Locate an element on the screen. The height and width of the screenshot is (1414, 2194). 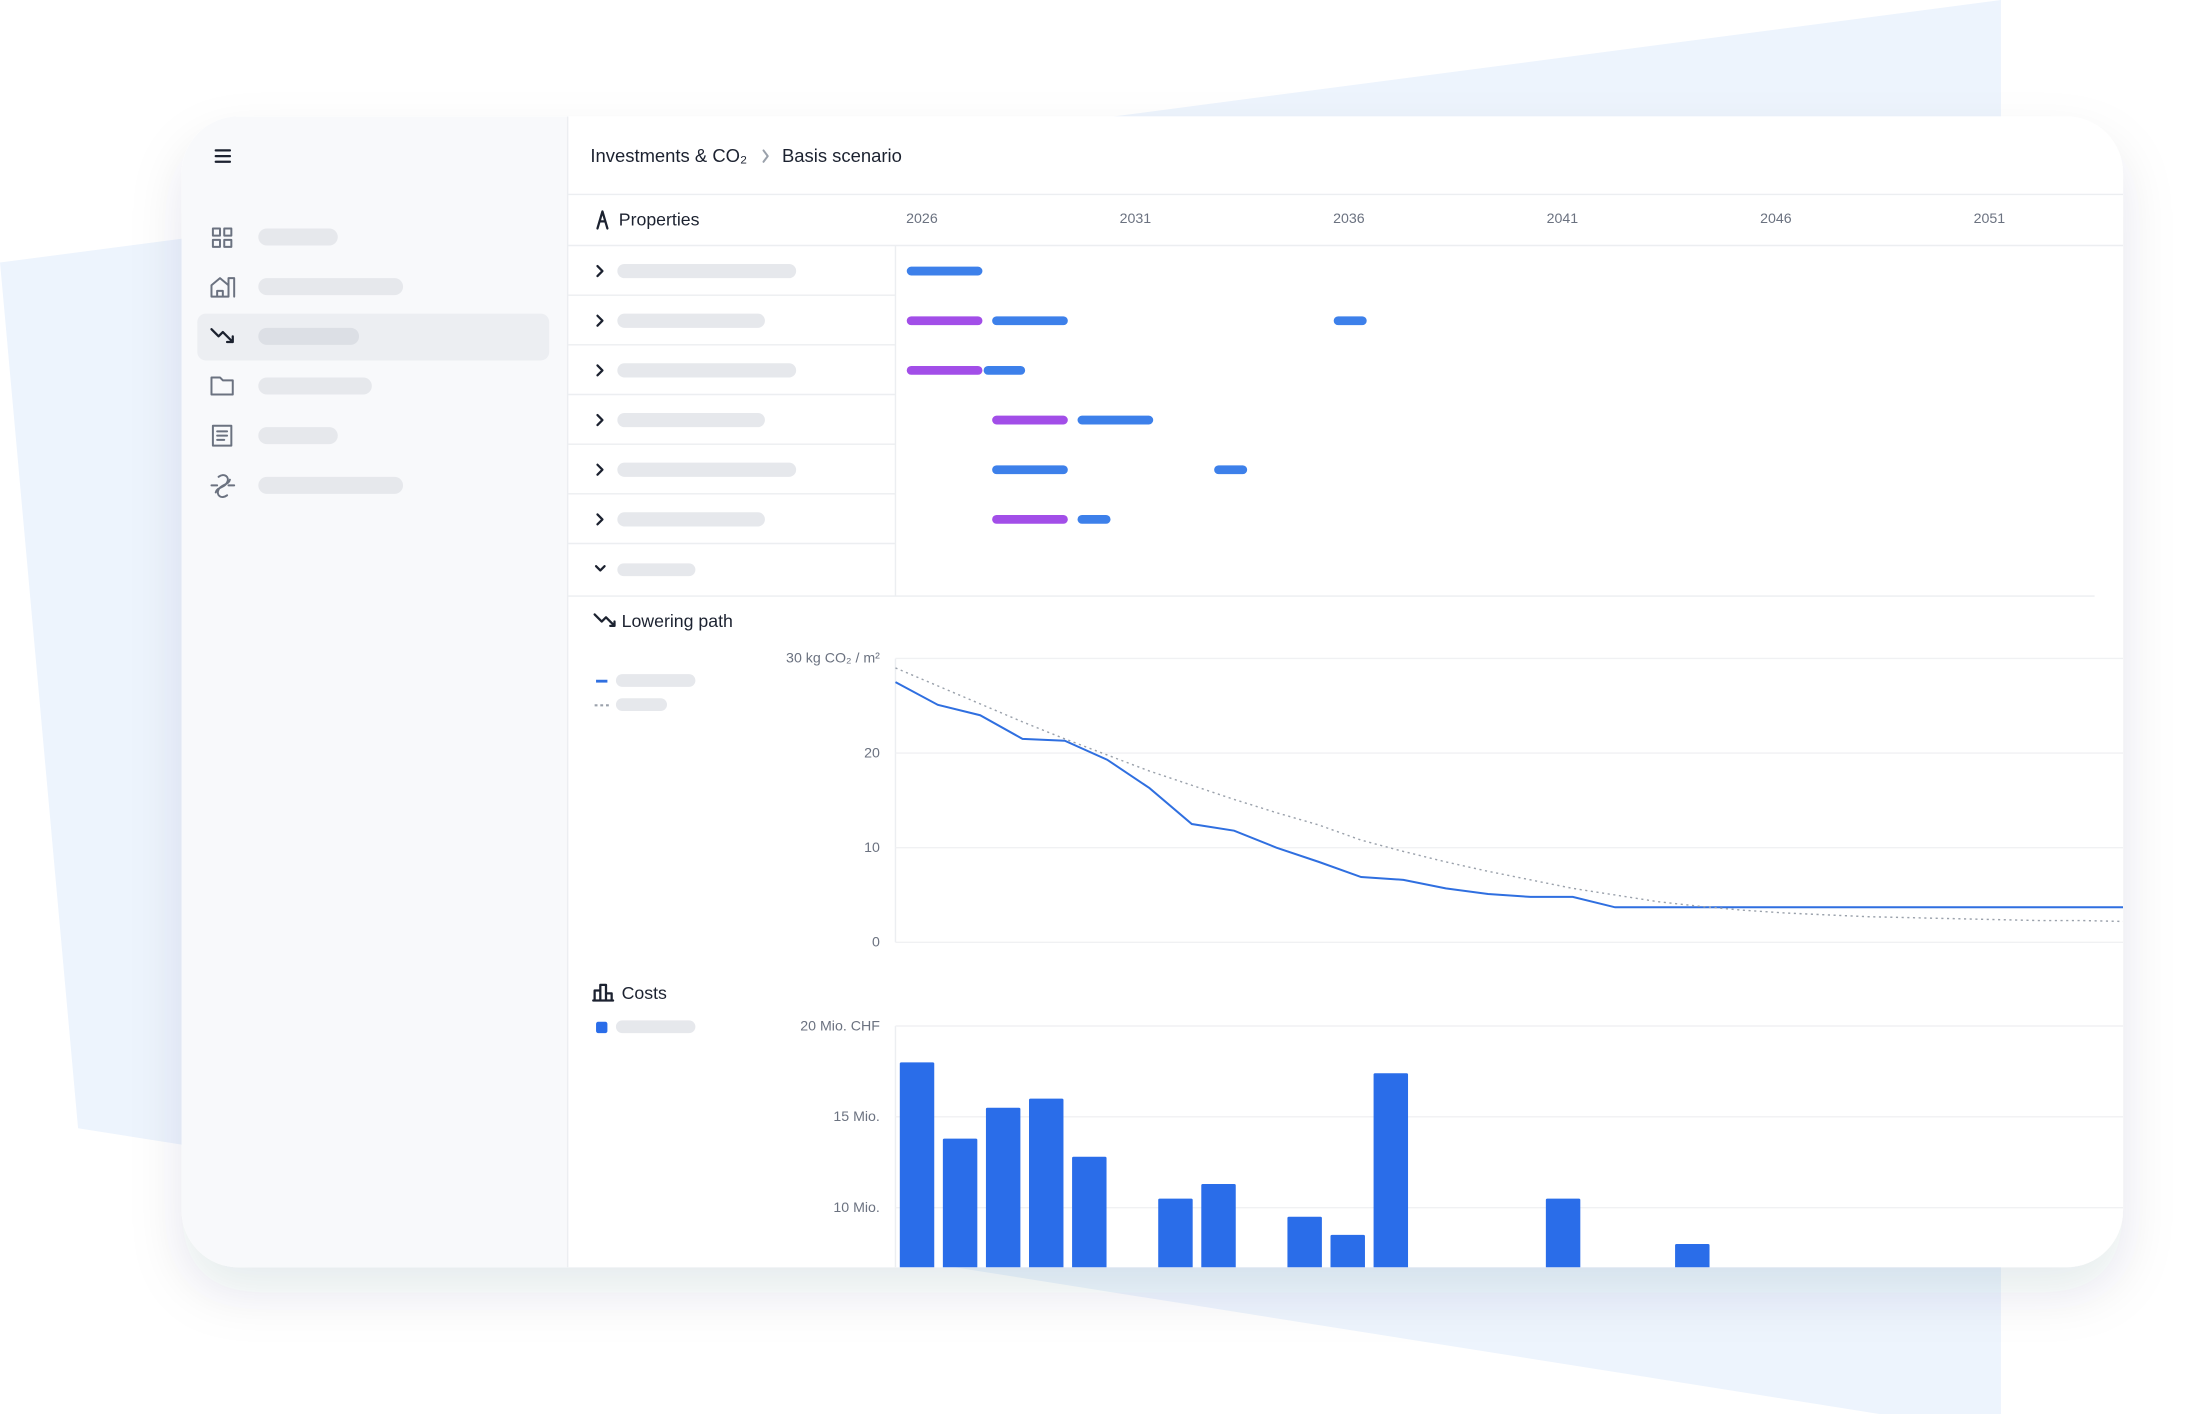
section-title: Lowering path is located at coordinates (677, 621).